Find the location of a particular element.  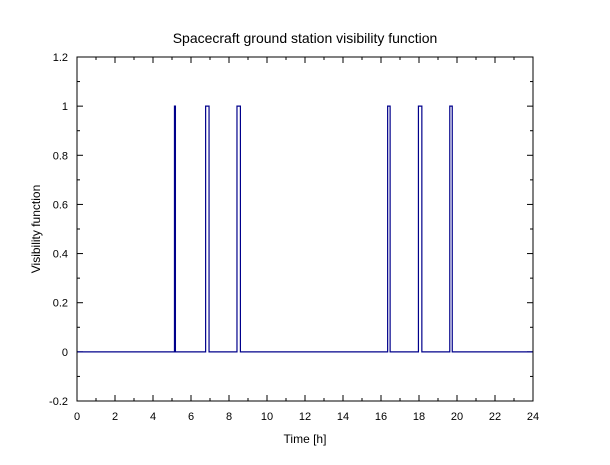

y-tick-label: -0.2 is located at coordinates (58, 402).